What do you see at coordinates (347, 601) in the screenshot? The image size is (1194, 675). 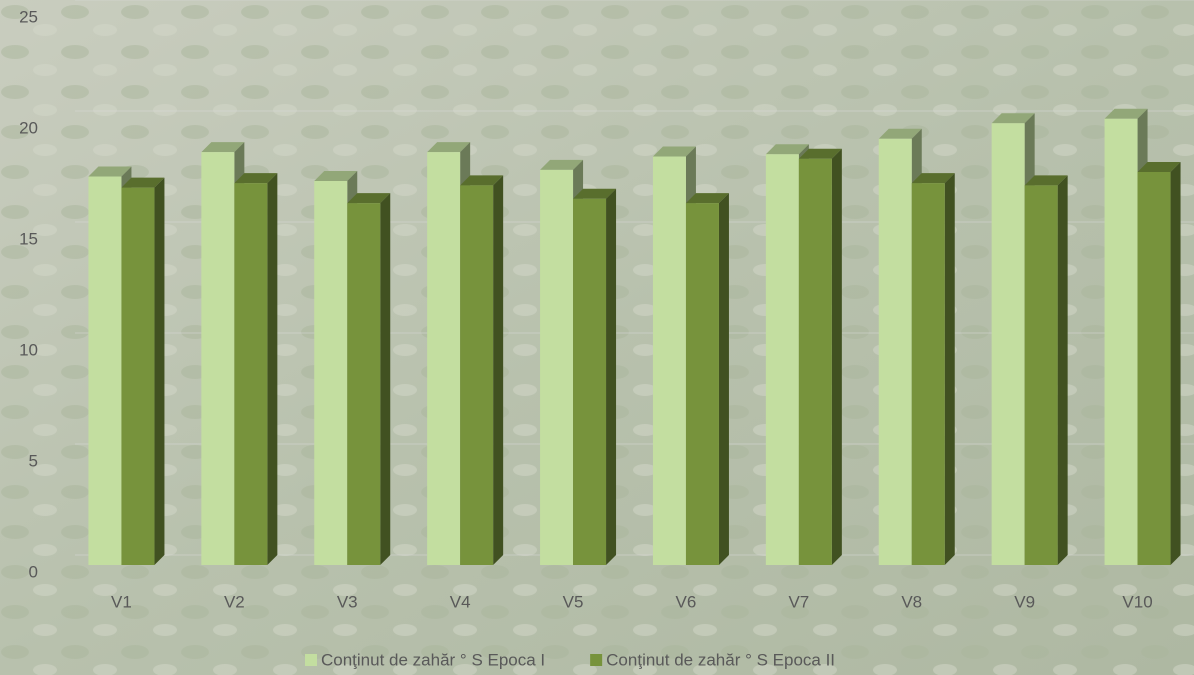 I see `x-tick-label: V3` at bounding box center [347, 601].